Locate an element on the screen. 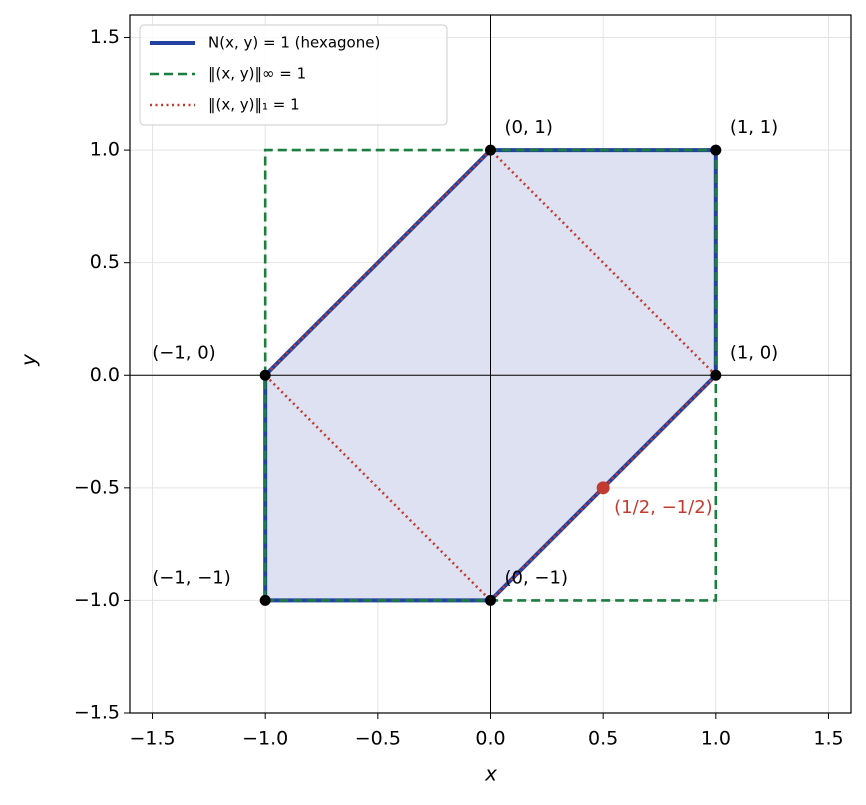 Image resolution: width=866 pixels, height=805 pixels. legend-label: ‖(x, y)‖₁ = 1 is located at coordinates (254, 105).